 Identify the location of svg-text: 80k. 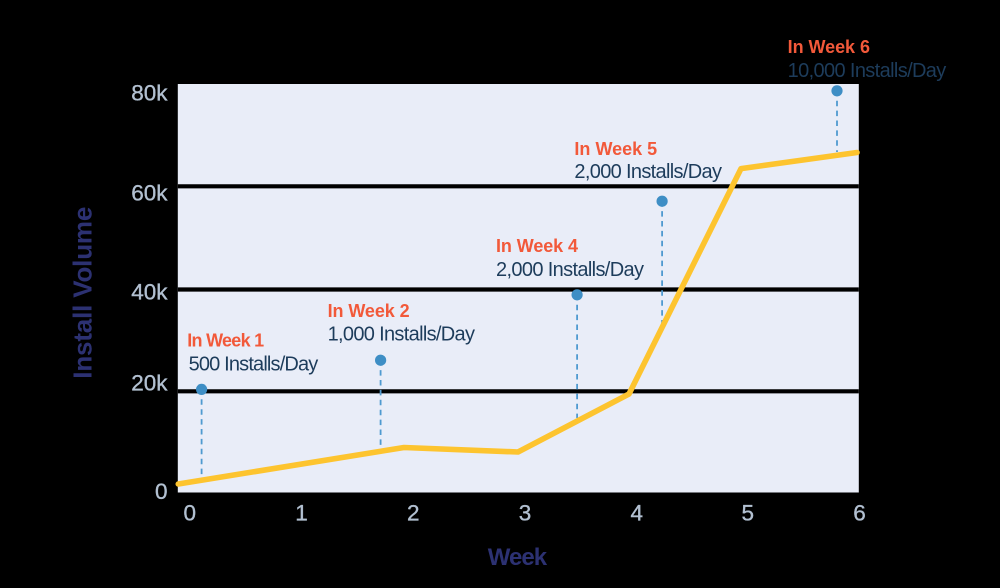
(149, 93).